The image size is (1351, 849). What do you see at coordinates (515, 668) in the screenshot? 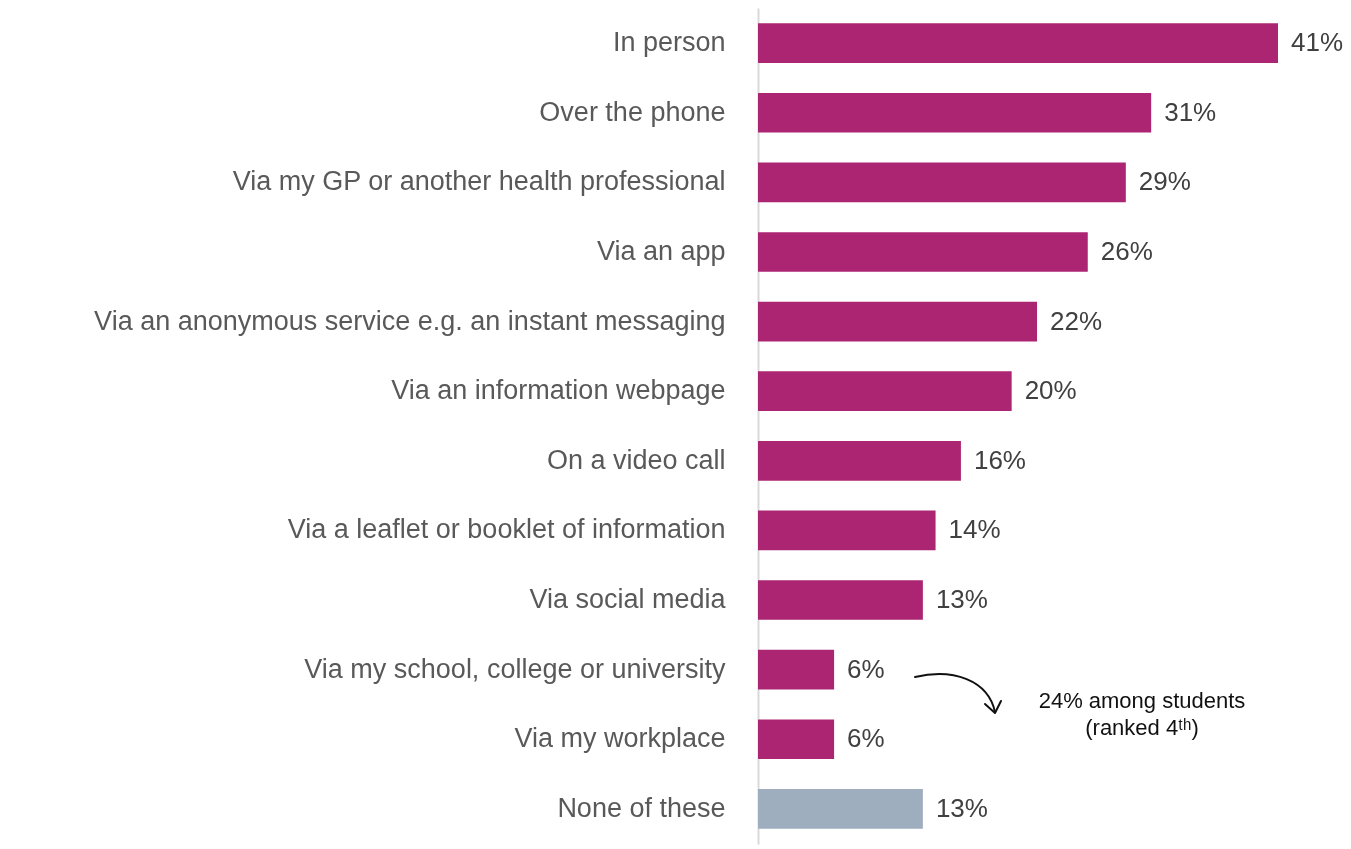
I see `y-tick-label: Via my school, college or university` at bounding box center [515, 668].